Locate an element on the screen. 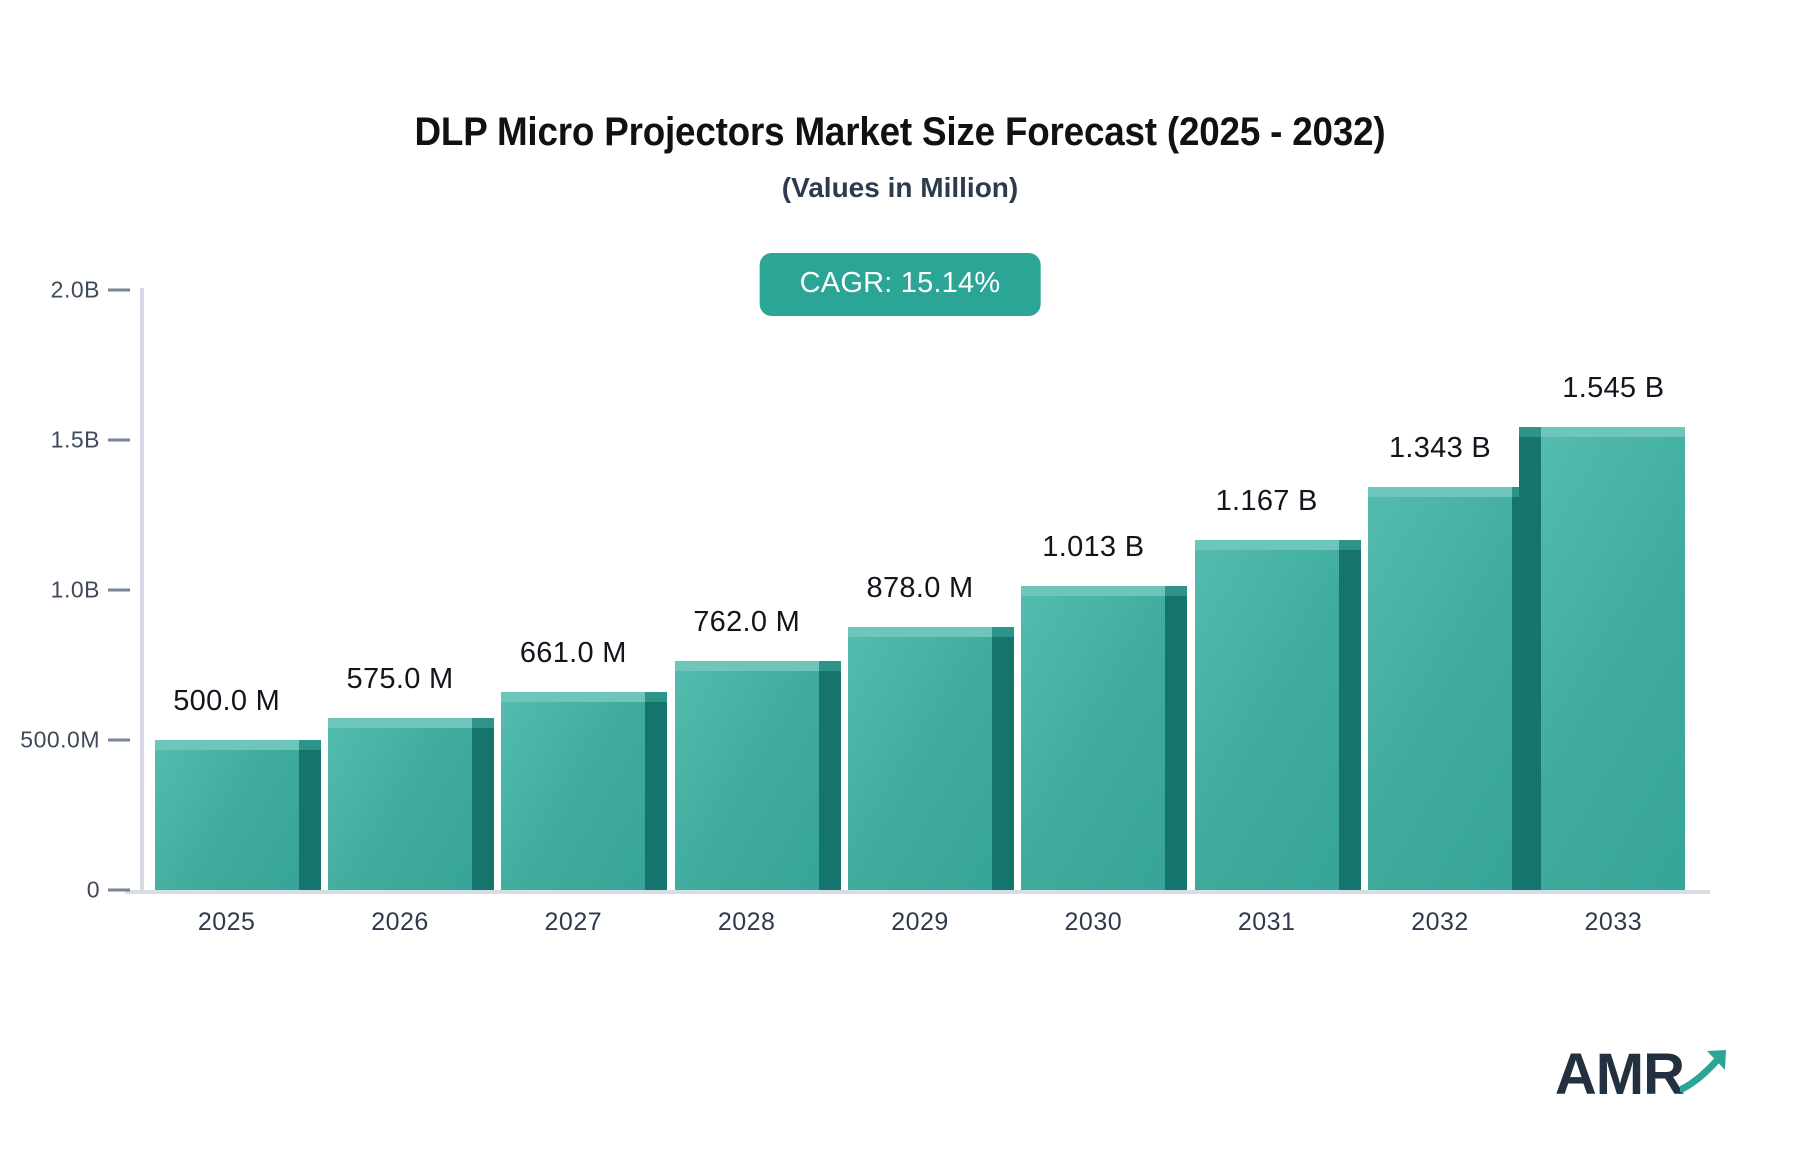  bar-2031: 1.167 B is located at coordinates (1277, 687).